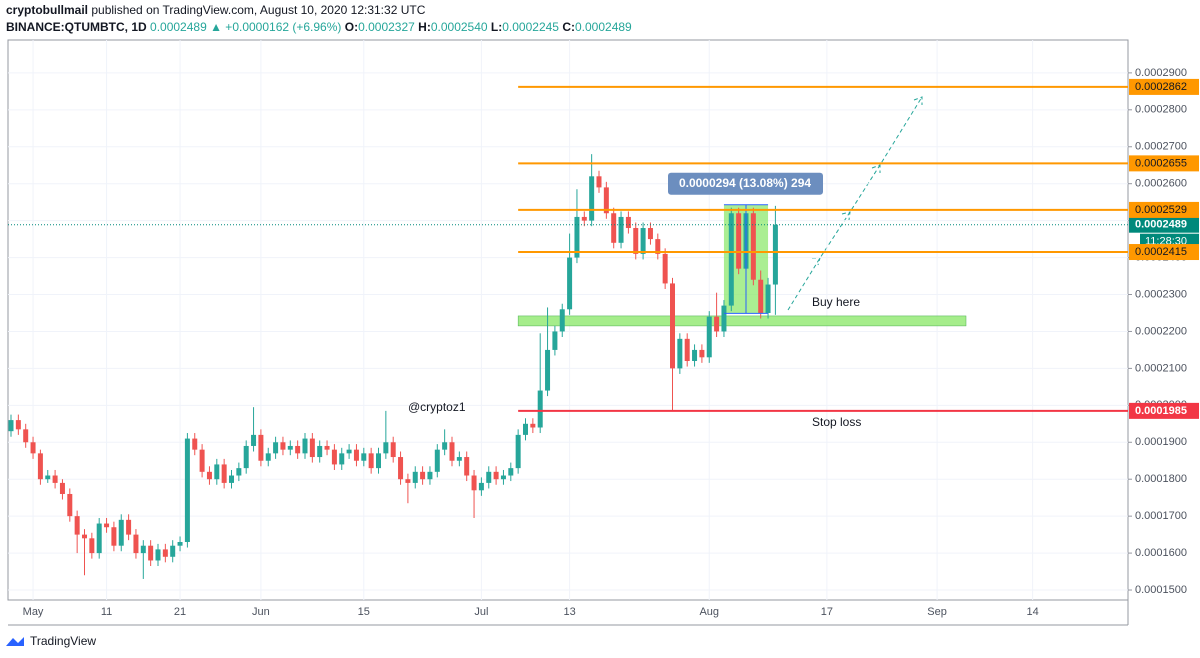 This screenshot has height=658, width=1200. Describe the element at coordinates (1161, 147) in the screenshot. I see `y-tick-label: 0.0002700` at that location.